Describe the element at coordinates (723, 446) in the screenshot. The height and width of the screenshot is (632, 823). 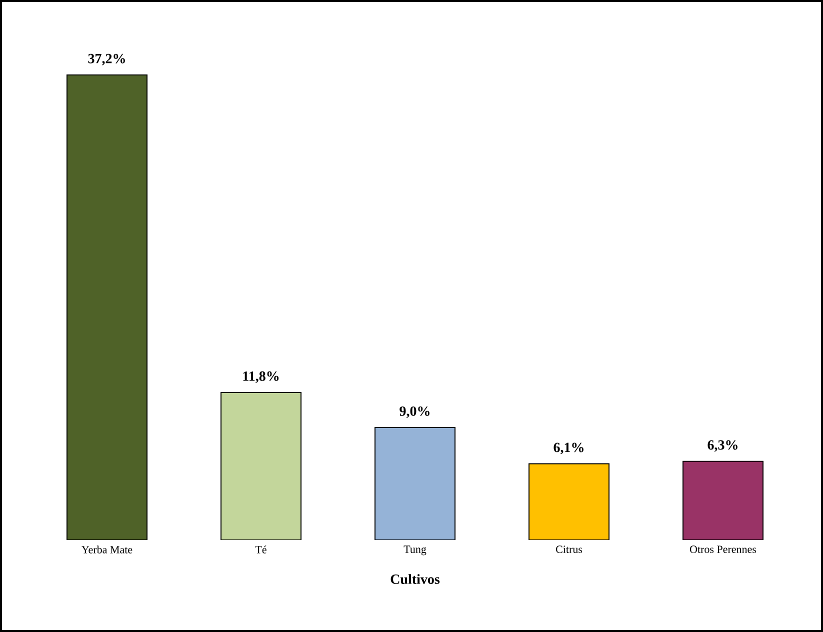
I see `data-label: 6,3%` at that location.